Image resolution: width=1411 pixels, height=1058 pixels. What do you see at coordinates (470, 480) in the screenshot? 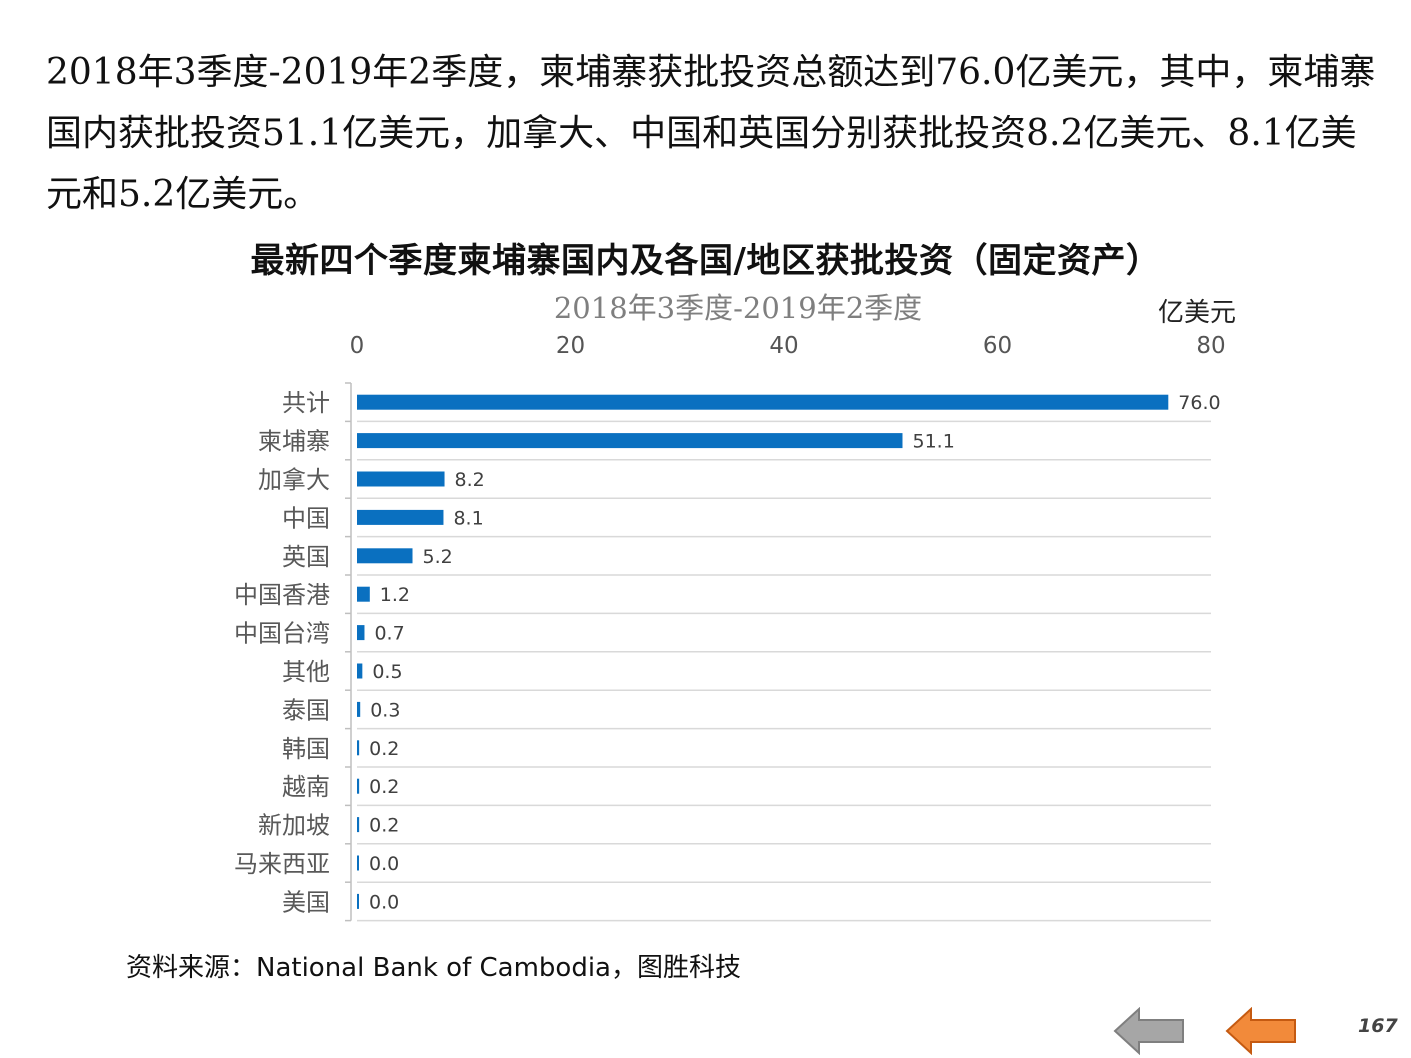
I see `data-label: 8.2` at bounding box center [470, 480].